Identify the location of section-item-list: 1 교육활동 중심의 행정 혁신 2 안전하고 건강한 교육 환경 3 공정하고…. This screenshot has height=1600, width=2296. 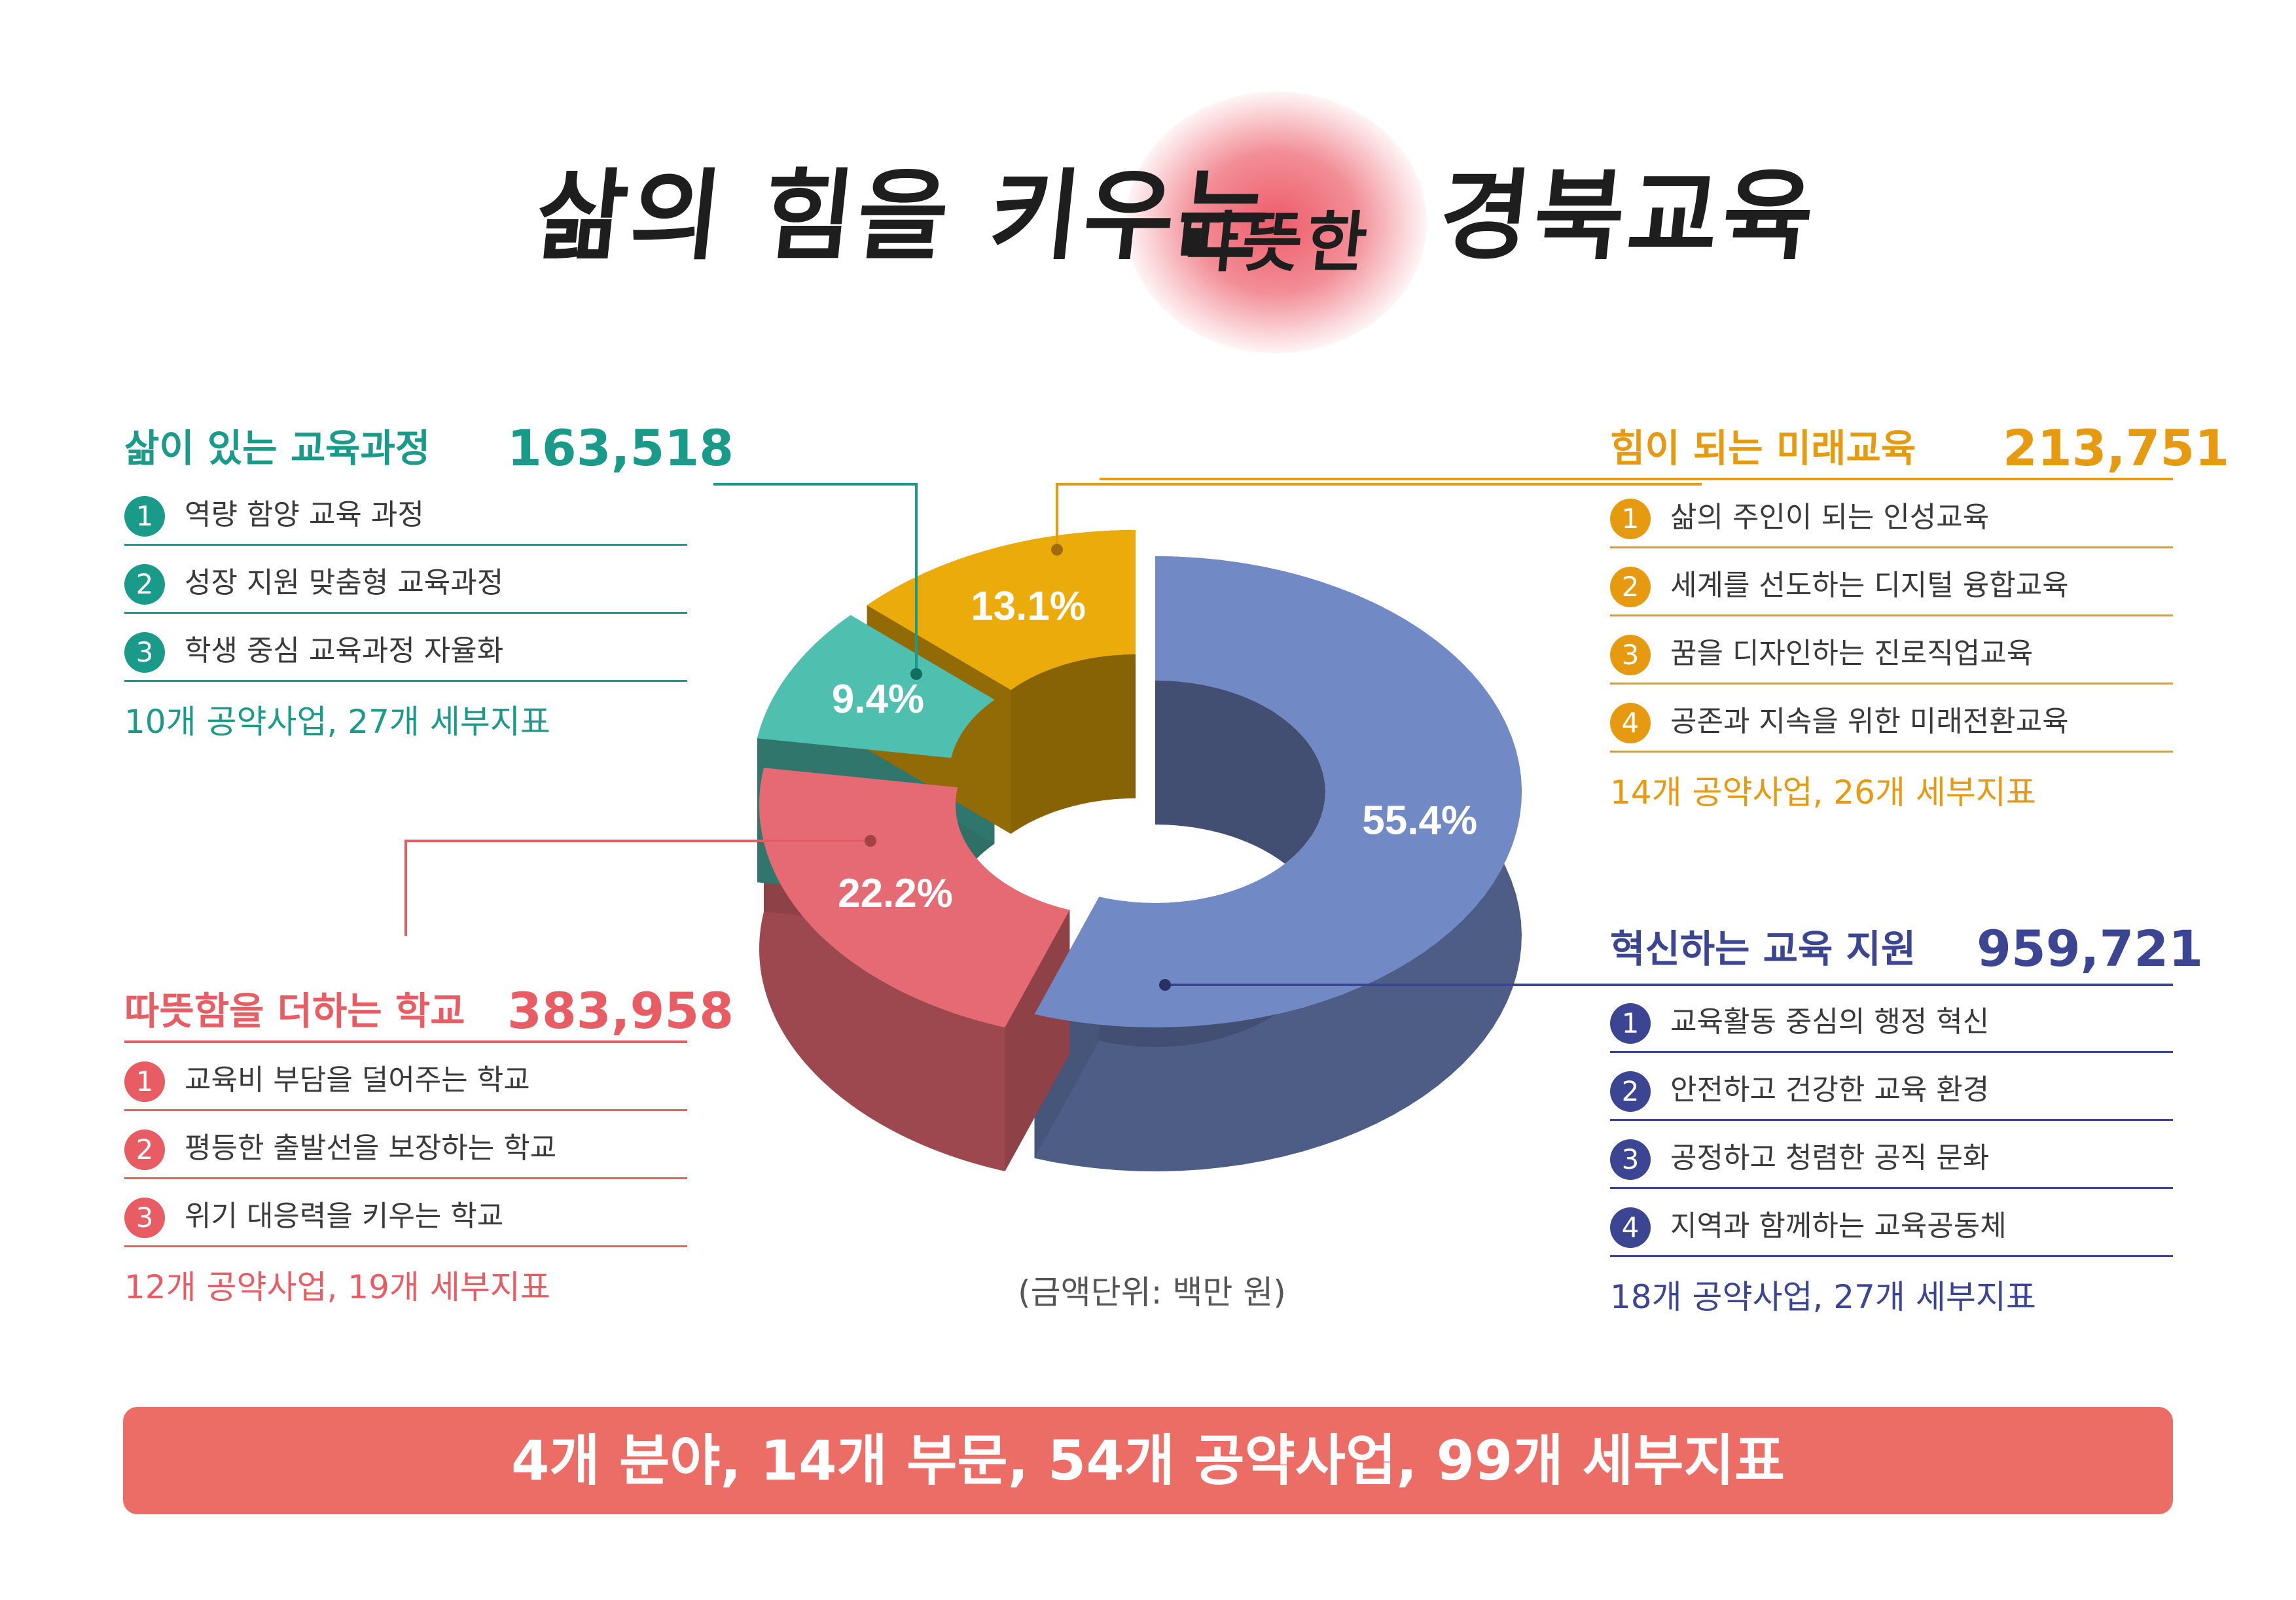
(1891, 1121).